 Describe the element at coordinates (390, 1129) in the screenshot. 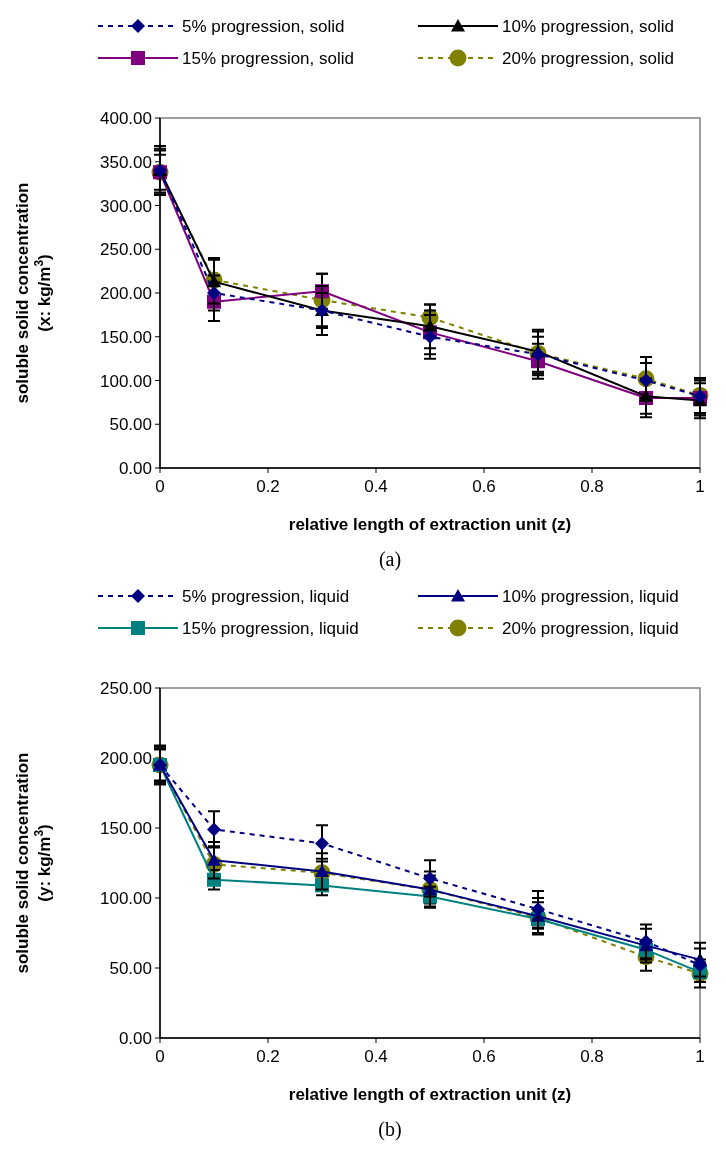

I see `text: (b)` at that location.